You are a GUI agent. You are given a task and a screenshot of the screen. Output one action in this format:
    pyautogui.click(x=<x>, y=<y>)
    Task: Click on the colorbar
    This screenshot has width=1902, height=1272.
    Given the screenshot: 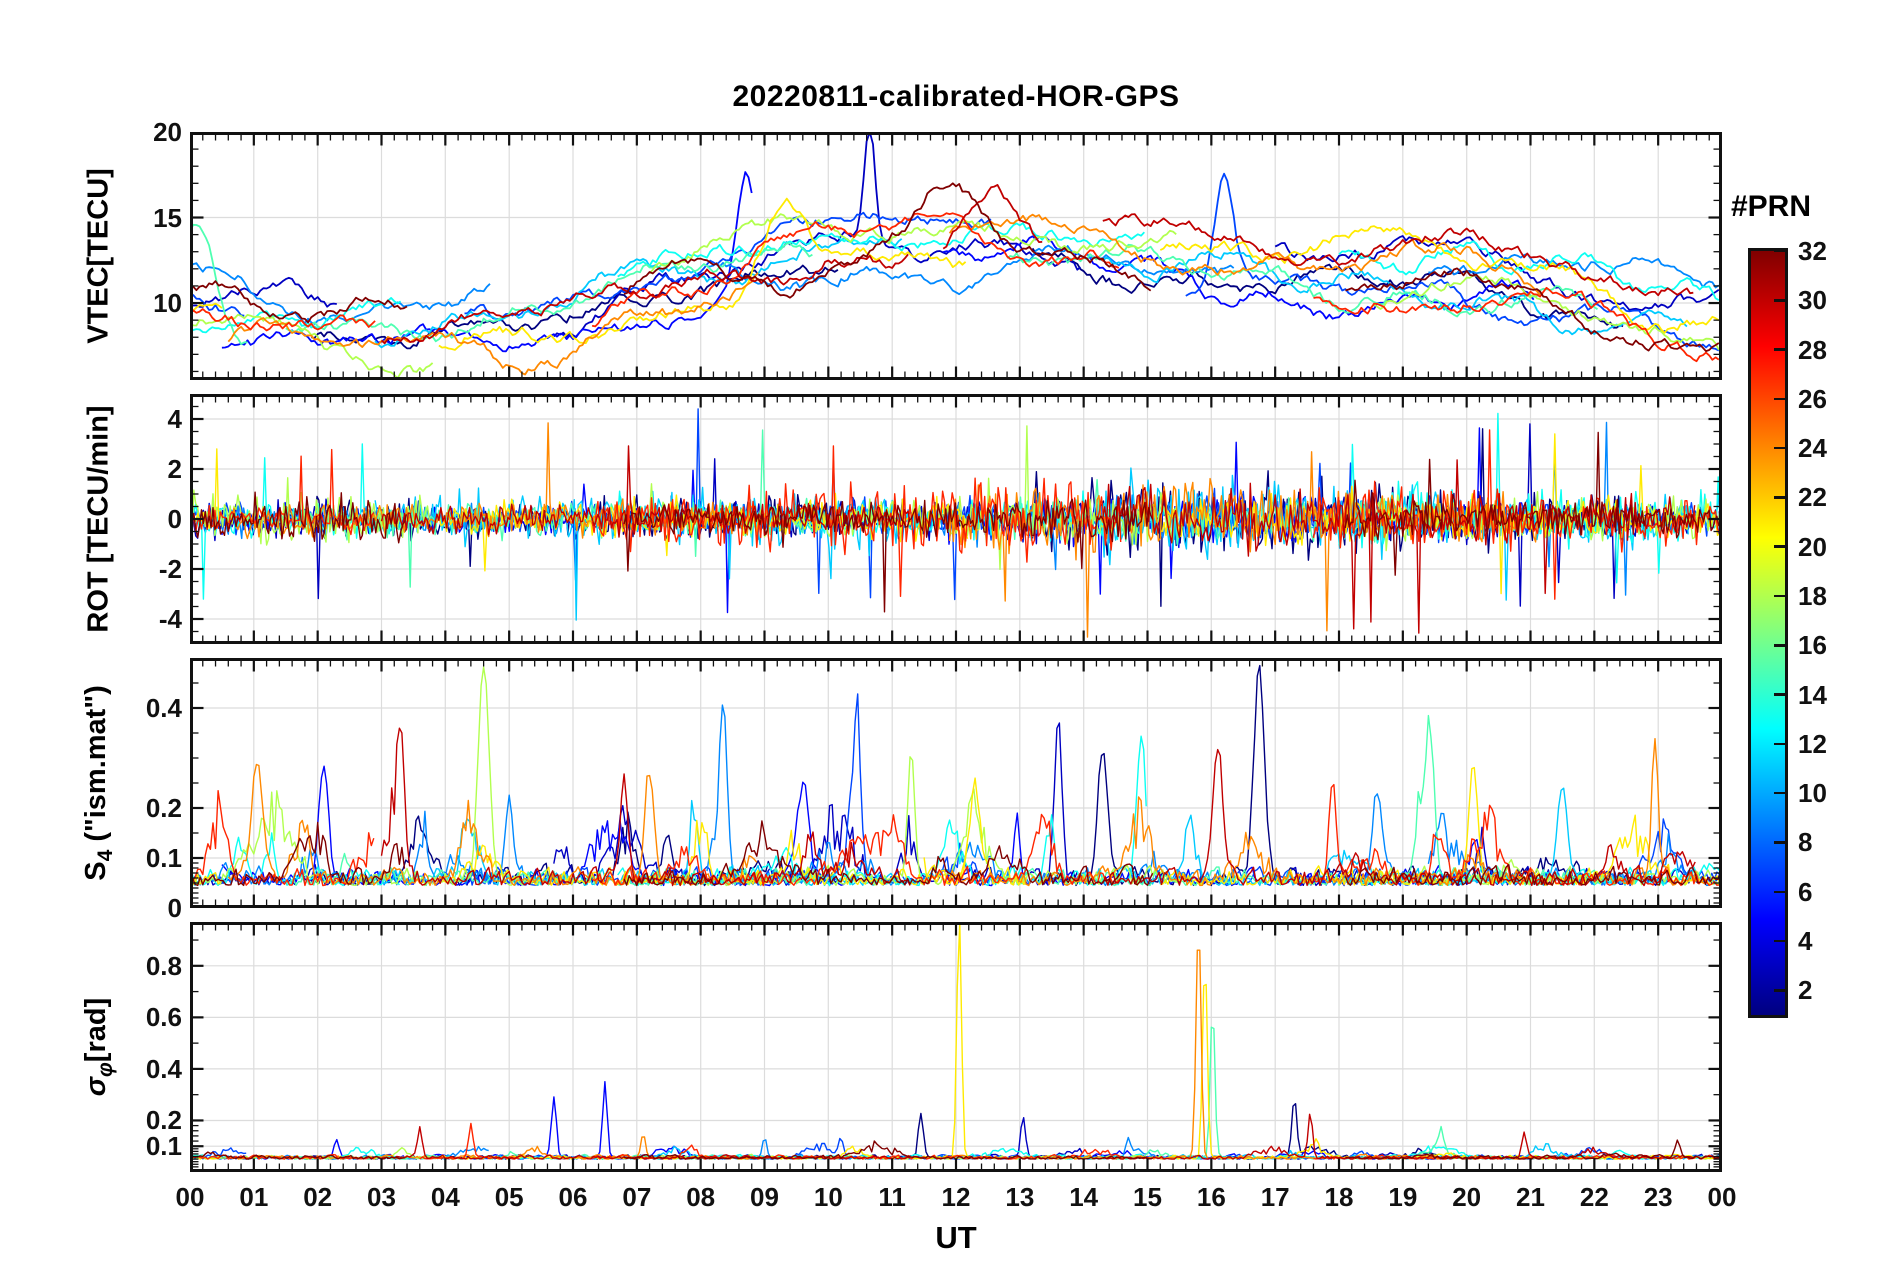 What is the action you would take?
    pyautogui.click(x=1768, y=633)
    